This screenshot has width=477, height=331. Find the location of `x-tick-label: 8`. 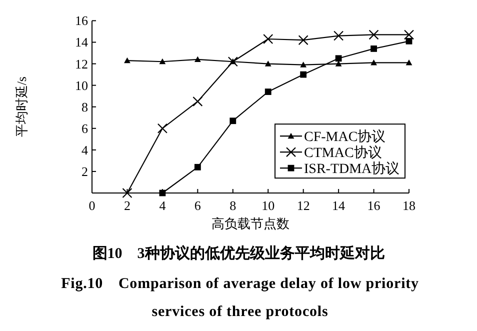

x-tick-label: 8 is located at coordinates (233, 205).